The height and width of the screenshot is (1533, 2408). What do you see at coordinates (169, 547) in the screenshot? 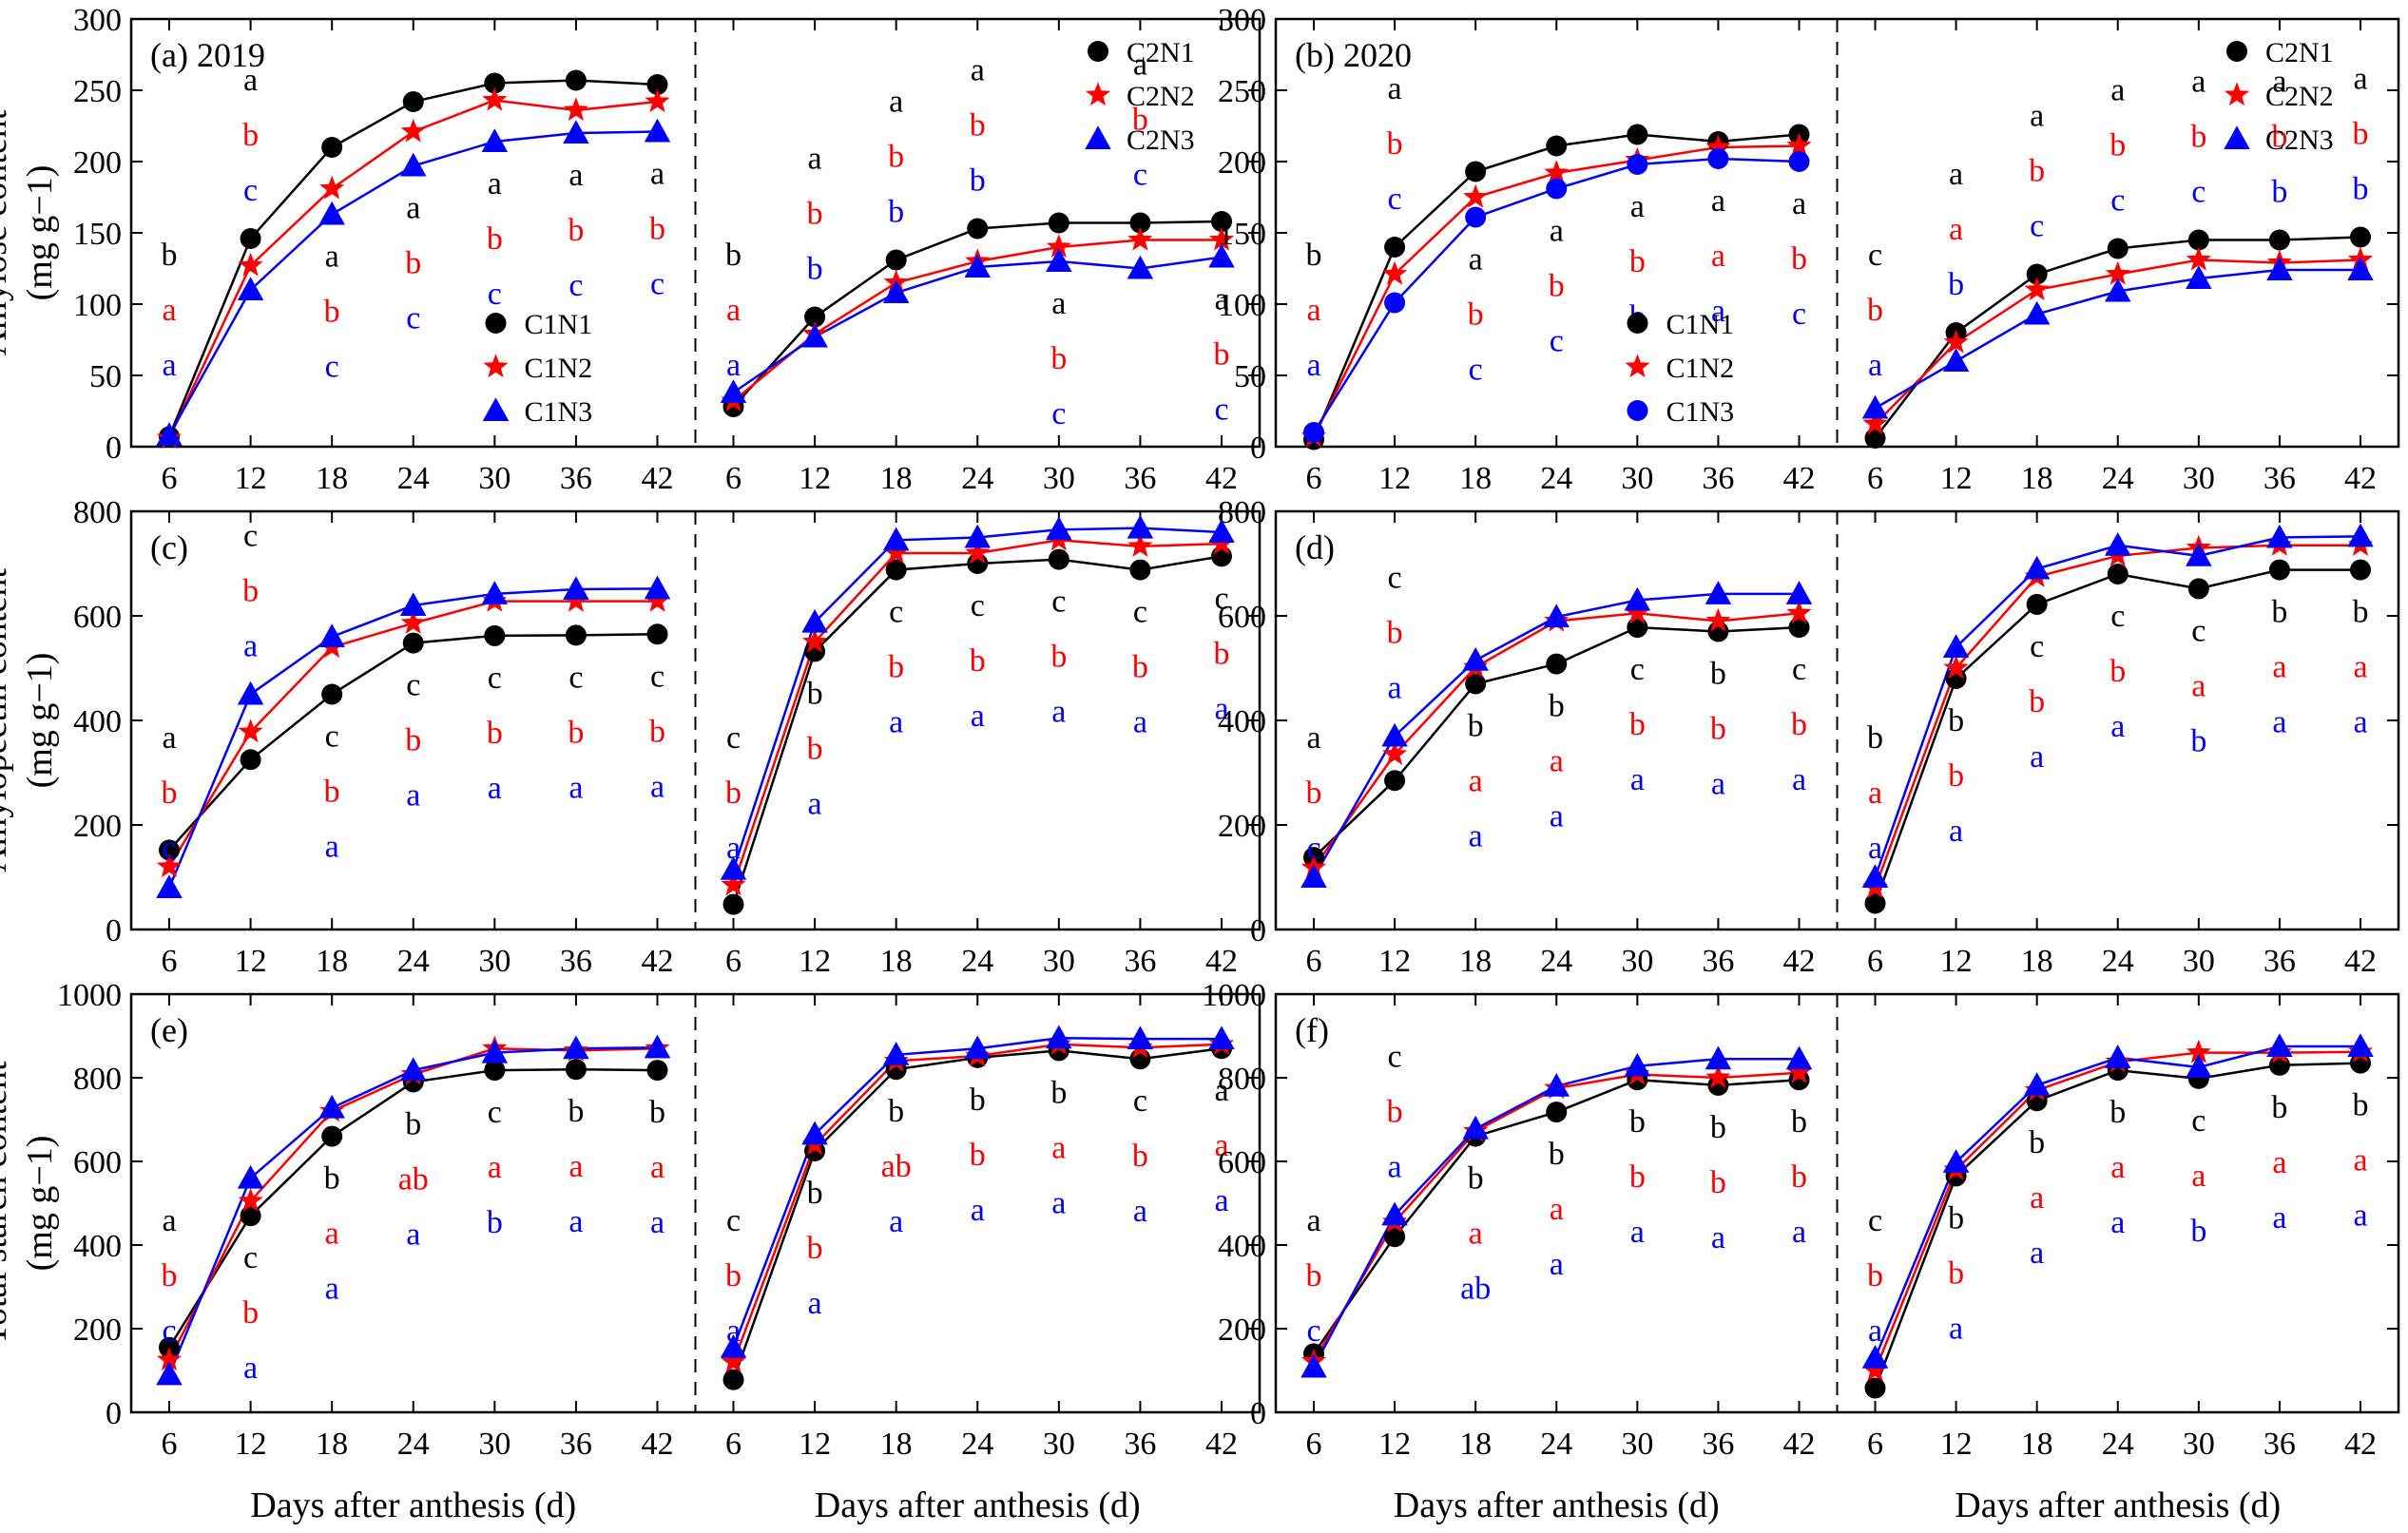
I see `panel-label: (c)` at bounding box center [169, 547].